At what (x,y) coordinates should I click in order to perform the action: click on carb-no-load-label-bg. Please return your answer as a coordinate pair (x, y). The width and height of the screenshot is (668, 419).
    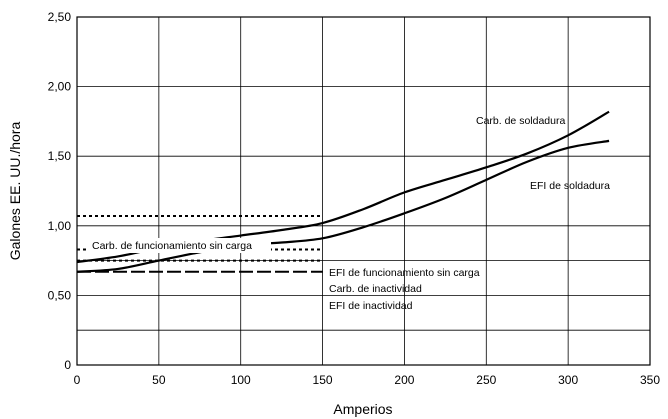
    Looking at the image, I should click on (178, 245).